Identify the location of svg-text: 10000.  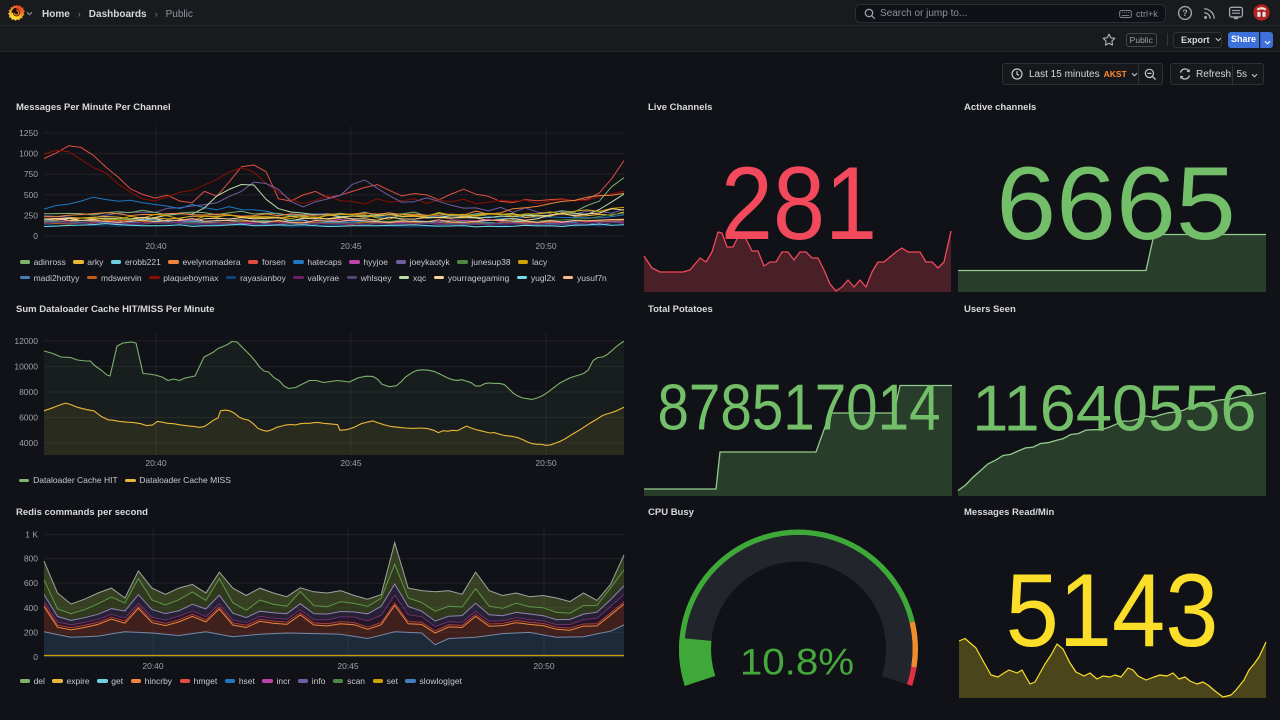
(26, 367).